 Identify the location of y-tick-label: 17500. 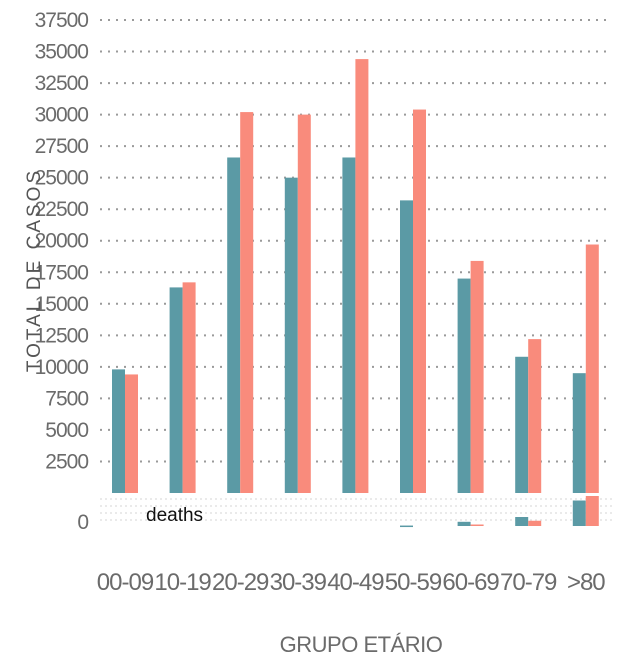
(62, 272).